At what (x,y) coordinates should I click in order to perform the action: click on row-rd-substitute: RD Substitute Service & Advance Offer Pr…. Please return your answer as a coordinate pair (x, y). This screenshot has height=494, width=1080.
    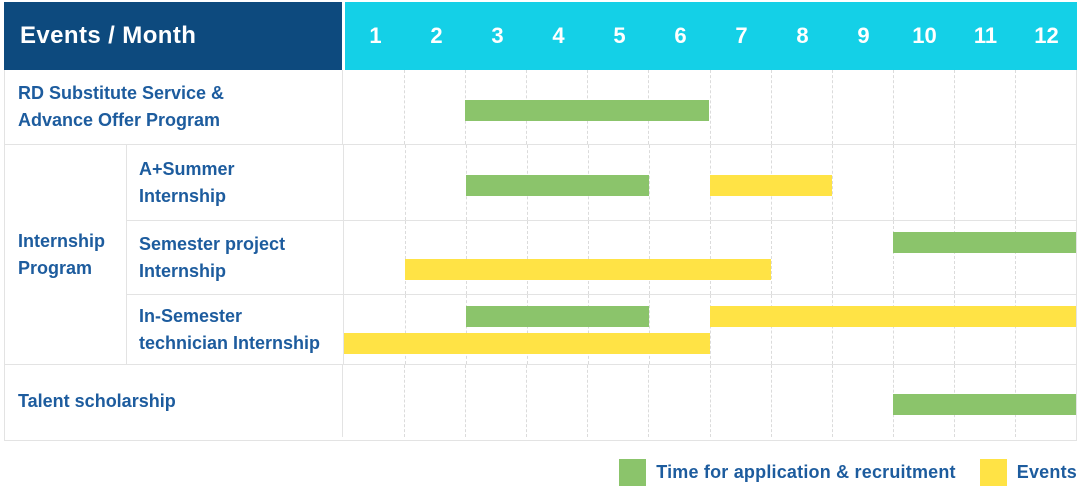
    Looking at the image, I should click on (540, 107).